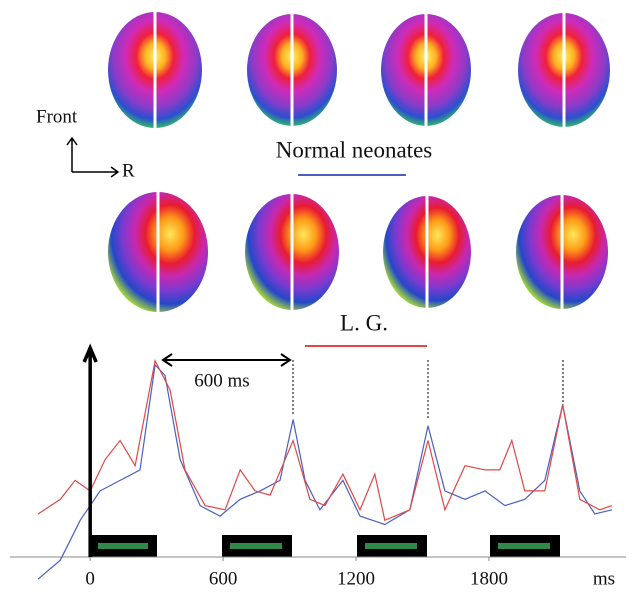 This screenshot has width=632, height=594. Describe the element at coordinates (221, 380) in the screenshot. I see `interval-label: 600 ms` at that location.